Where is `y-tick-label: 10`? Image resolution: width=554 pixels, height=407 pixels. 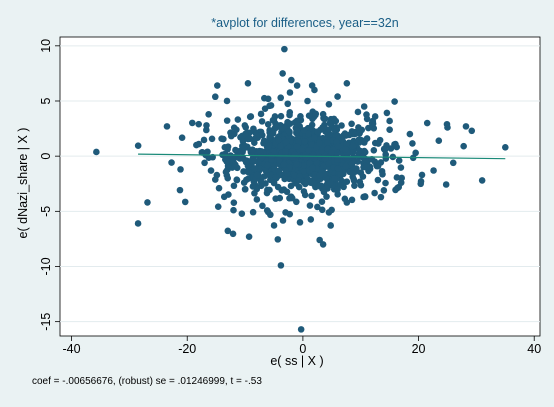
y-tick-label: 10 is located at coordinates (46, 46).